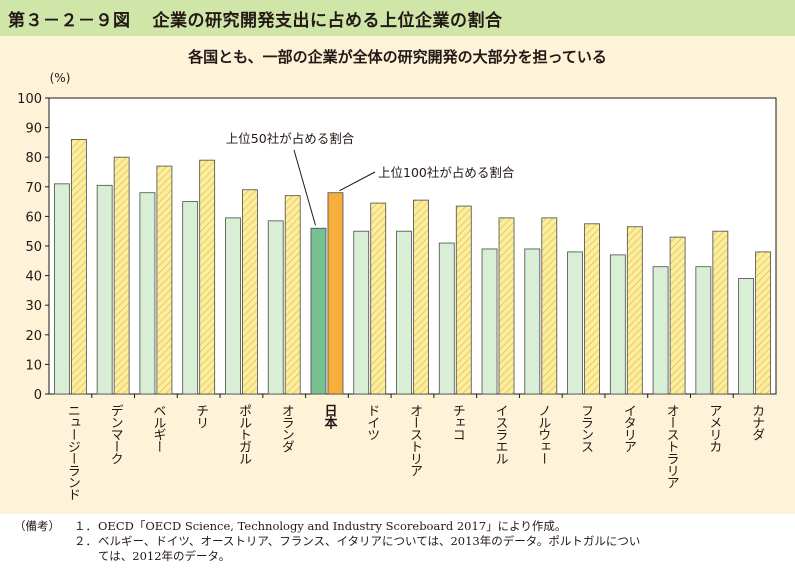 Image resolution: width=795 pixels, height=586 pixels. Describe the element at coordinates (115, 434) in the screenshot. I see `x-category-label: デンマーク` at that location.